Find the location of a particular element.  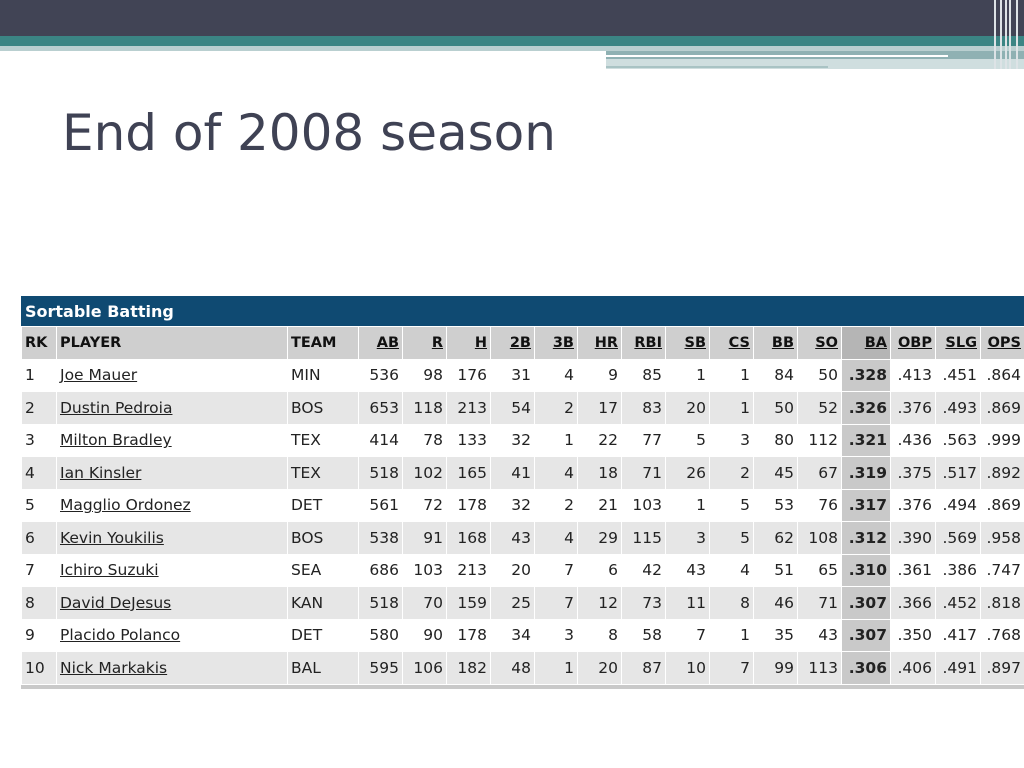

cell-rbi: 73 is located at coordinates (643, 603).